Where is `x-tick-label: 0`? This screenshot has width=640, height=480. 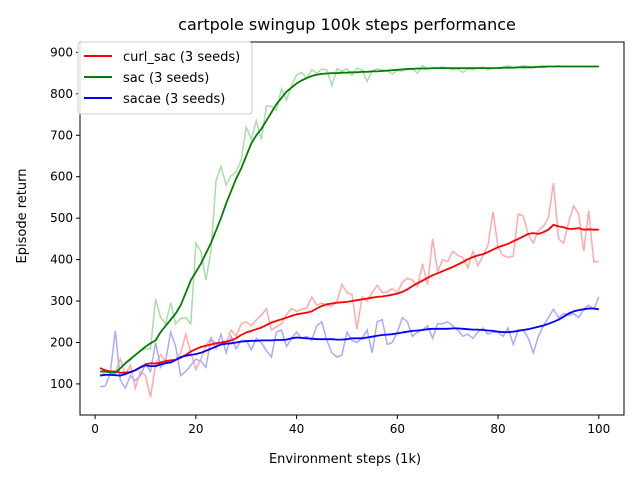 x-tick-label: 0 is located at coordinates (95, 429).